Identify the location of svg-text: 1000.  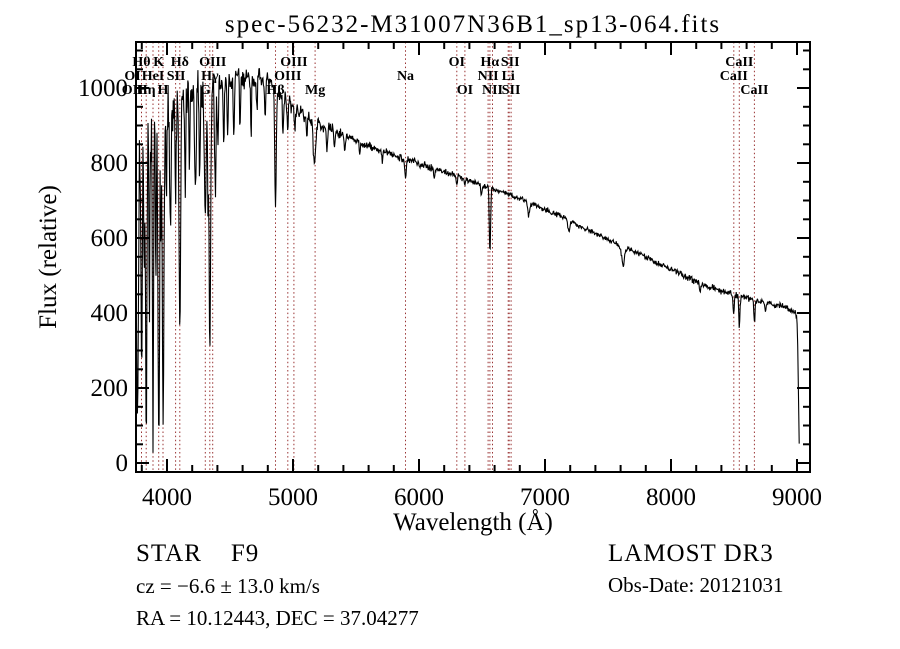
(103, 88).